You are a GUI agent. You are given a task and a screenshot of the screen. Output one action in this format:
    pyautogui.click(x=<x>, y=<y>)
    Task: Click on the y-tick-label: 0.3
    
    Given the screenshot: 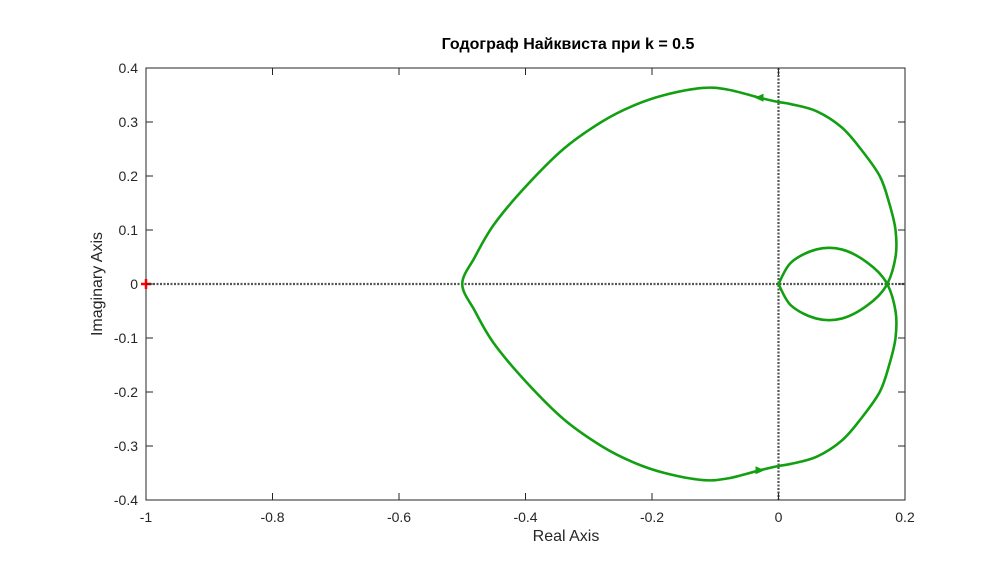 What is the action you would take?
    pyautogui.click(x=129, y=122)
    